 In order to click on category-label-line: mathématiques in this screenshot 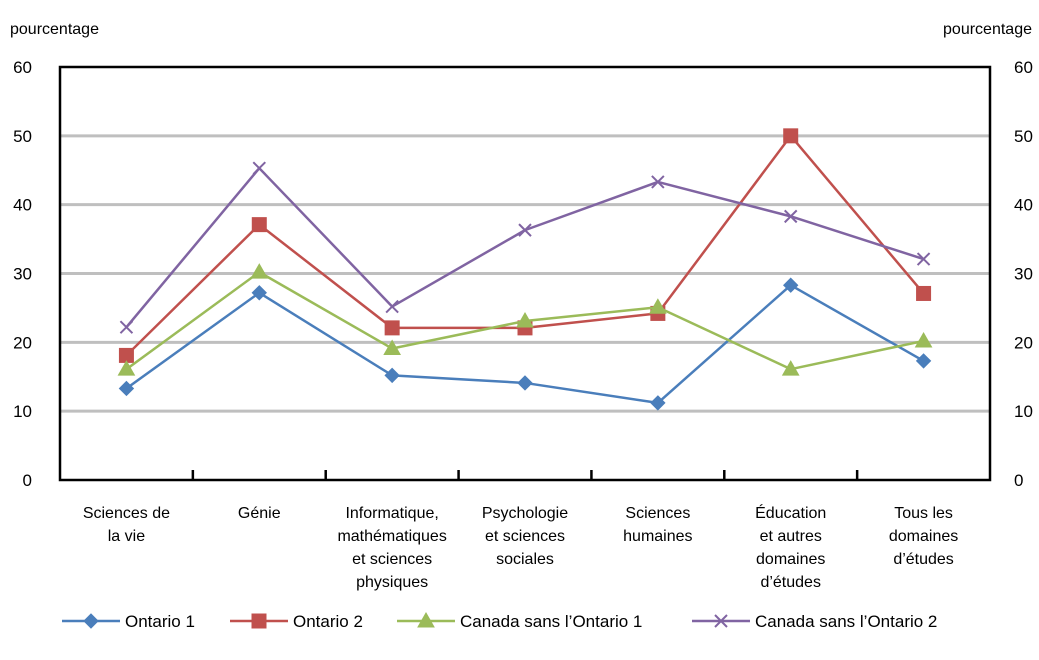, I will do `click(391, 536)`.